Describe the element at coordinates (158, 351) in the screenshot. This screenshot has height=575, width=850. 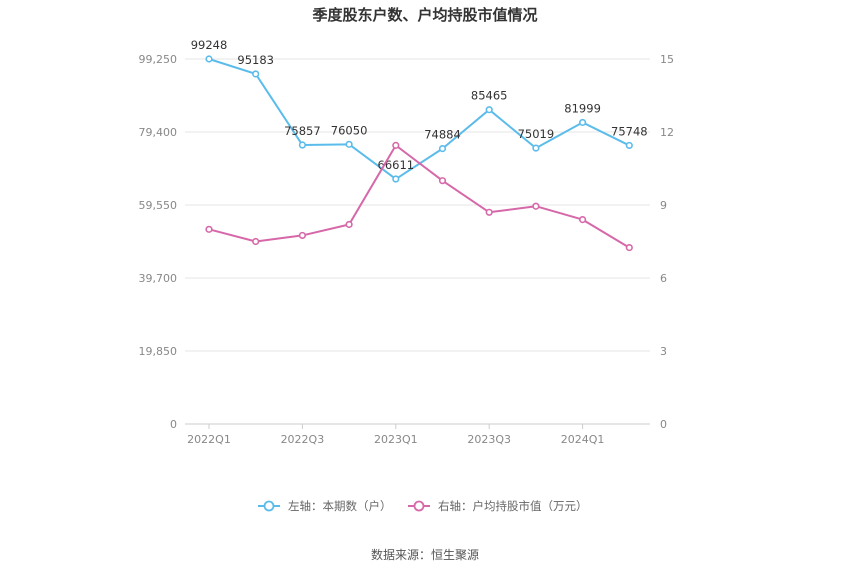
I see `y-left-tick-label: 19,850` at that location.